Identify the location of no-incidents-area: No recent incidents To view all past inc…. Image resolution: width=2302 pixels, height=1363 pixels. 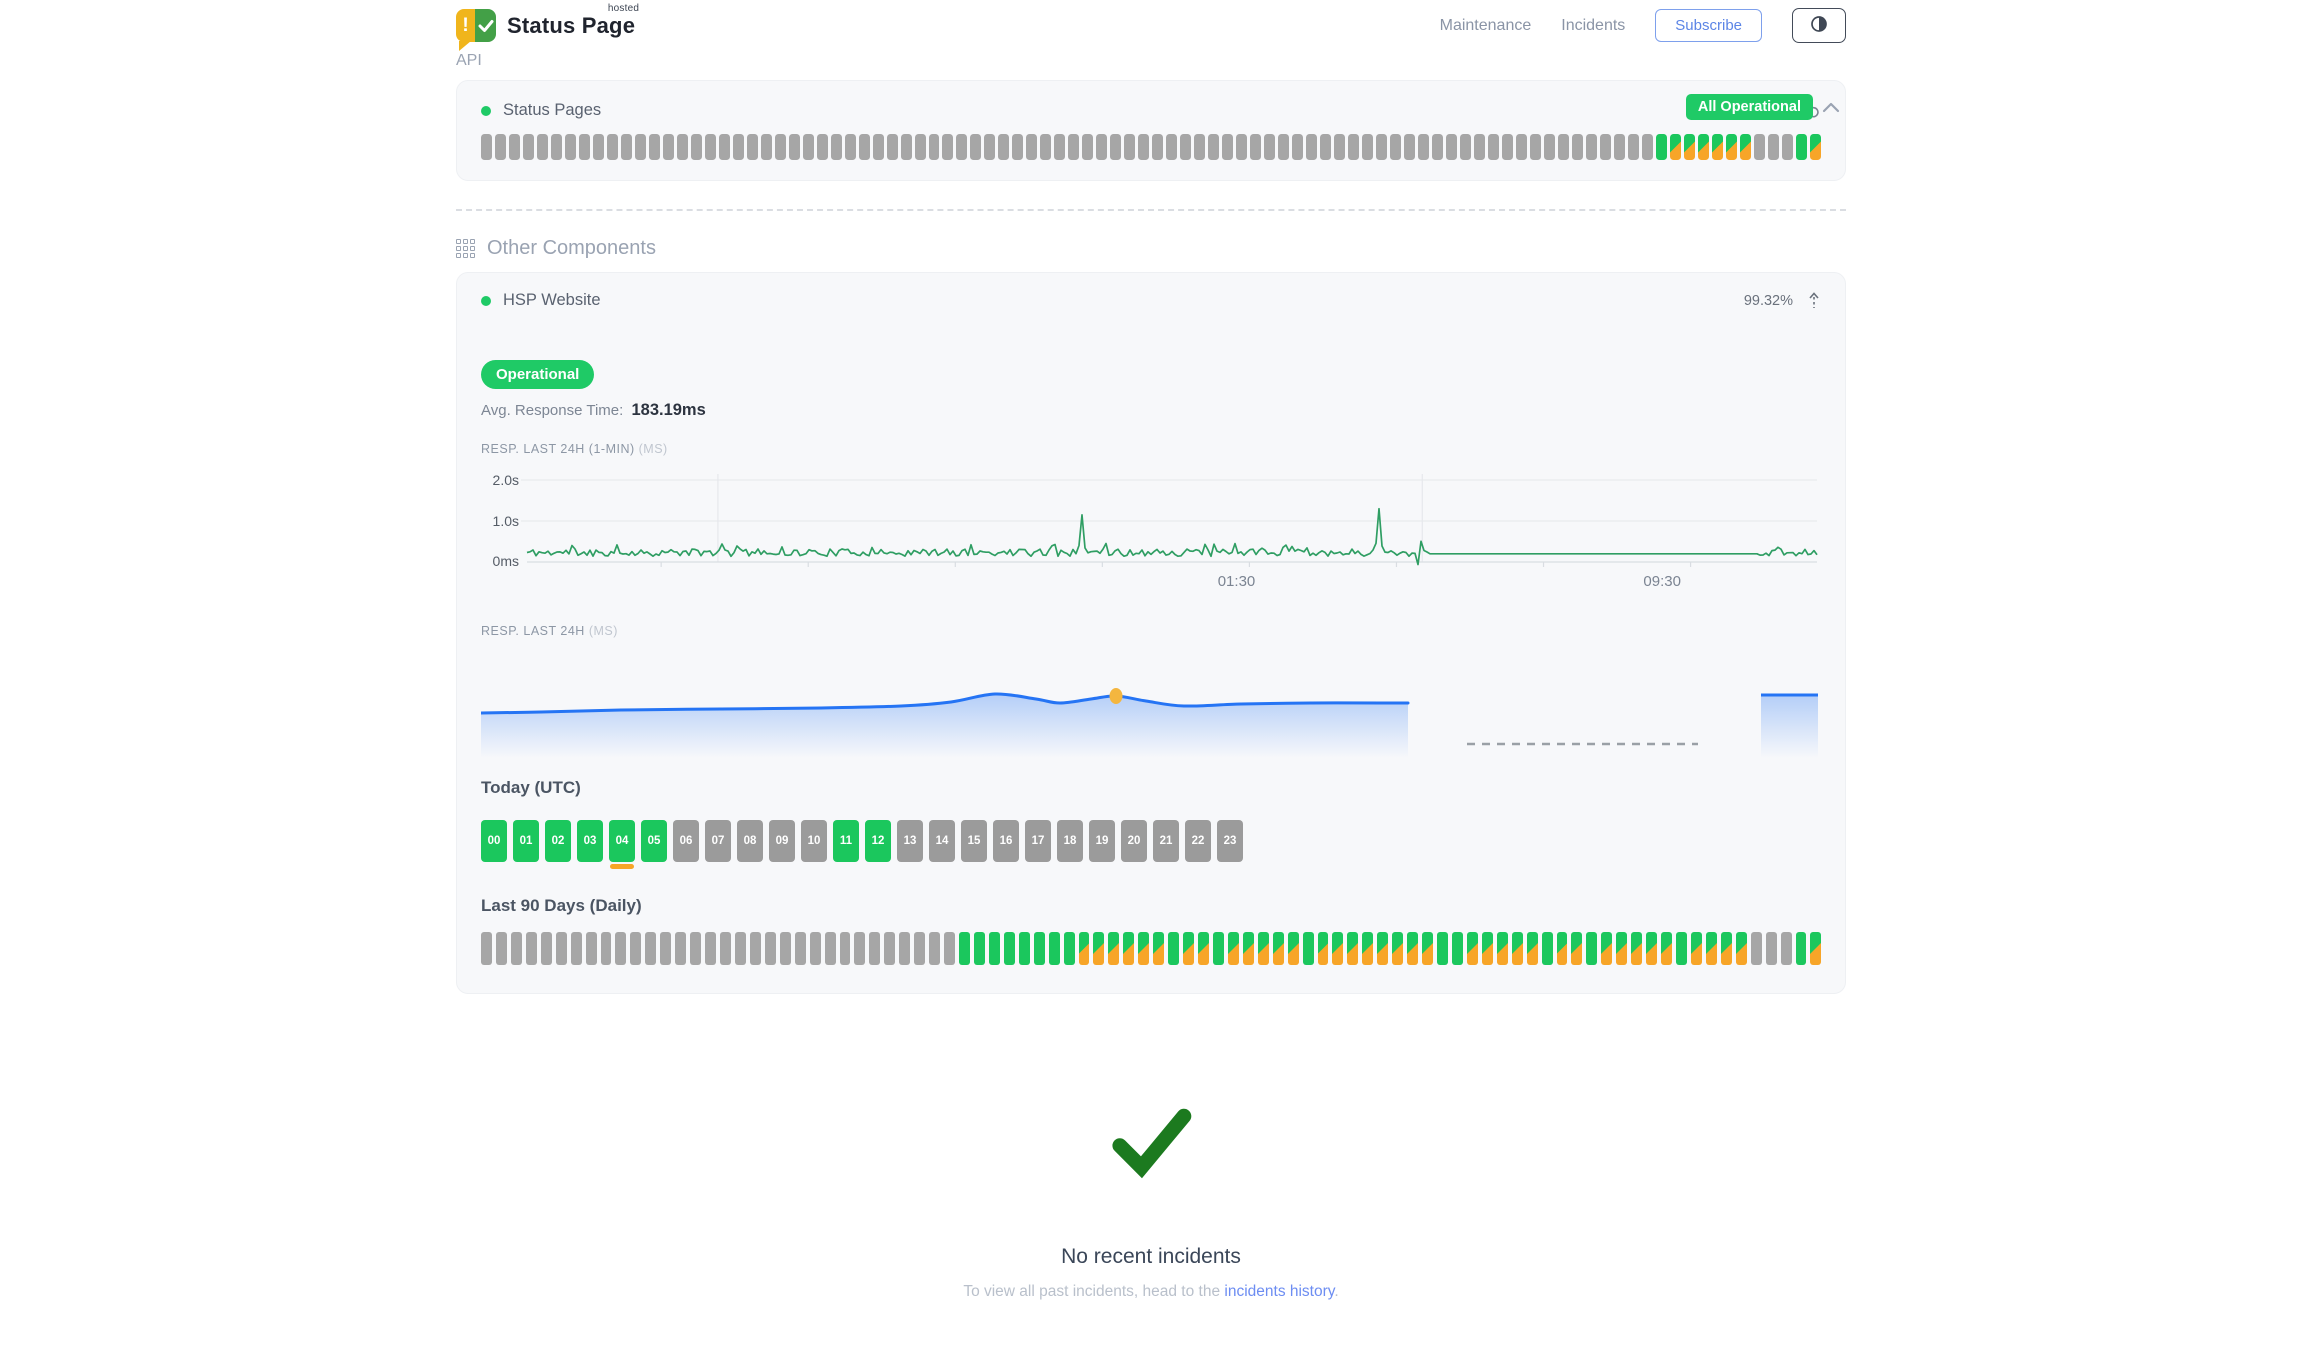
(1151, 1202).